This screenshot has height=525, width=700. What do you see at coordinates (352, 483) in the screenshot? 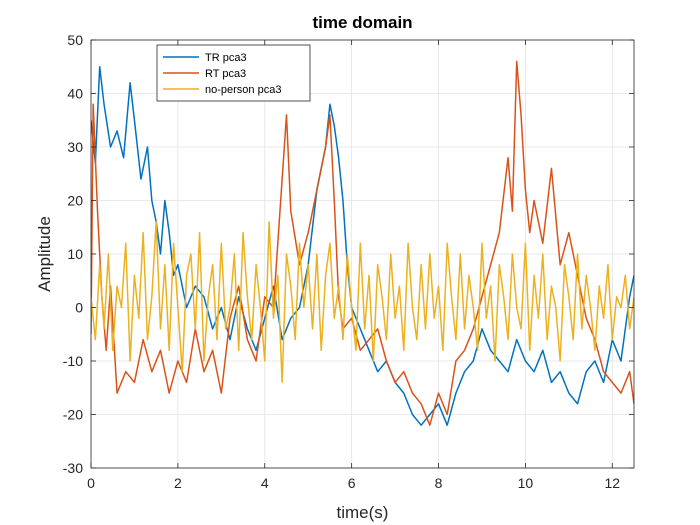
I see `x-tick-label: 6` at bounding box center [352, 483].